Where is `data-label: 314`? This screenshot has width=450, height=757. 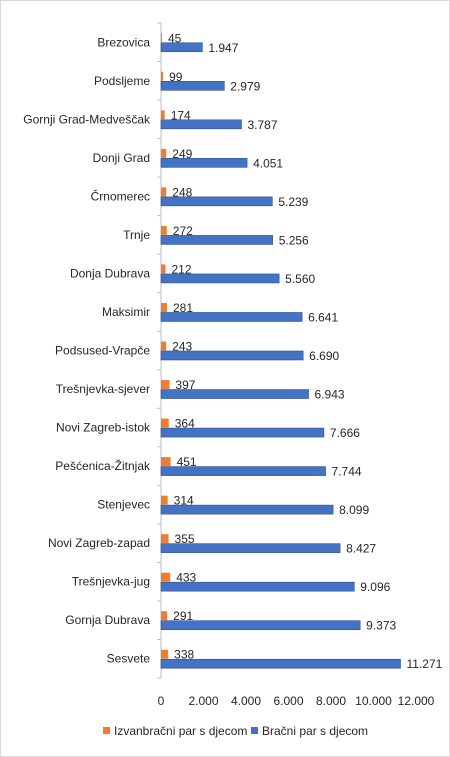 data-label: 314 is located at coordinates (184, 501).